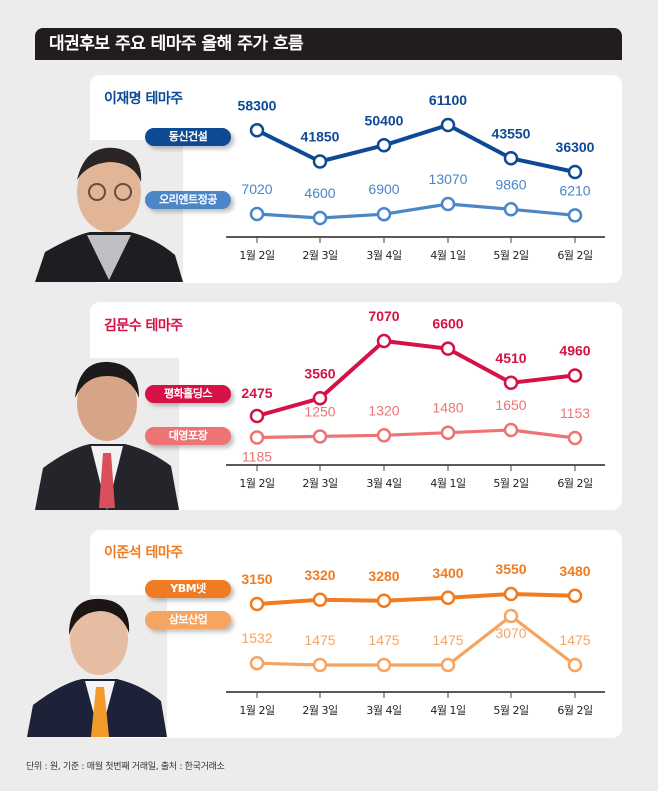 This screenshot has height=791, width=658. Describe the element at coordinates (256, 638) in the screenshot. I see `data-label: 1532` at that location.